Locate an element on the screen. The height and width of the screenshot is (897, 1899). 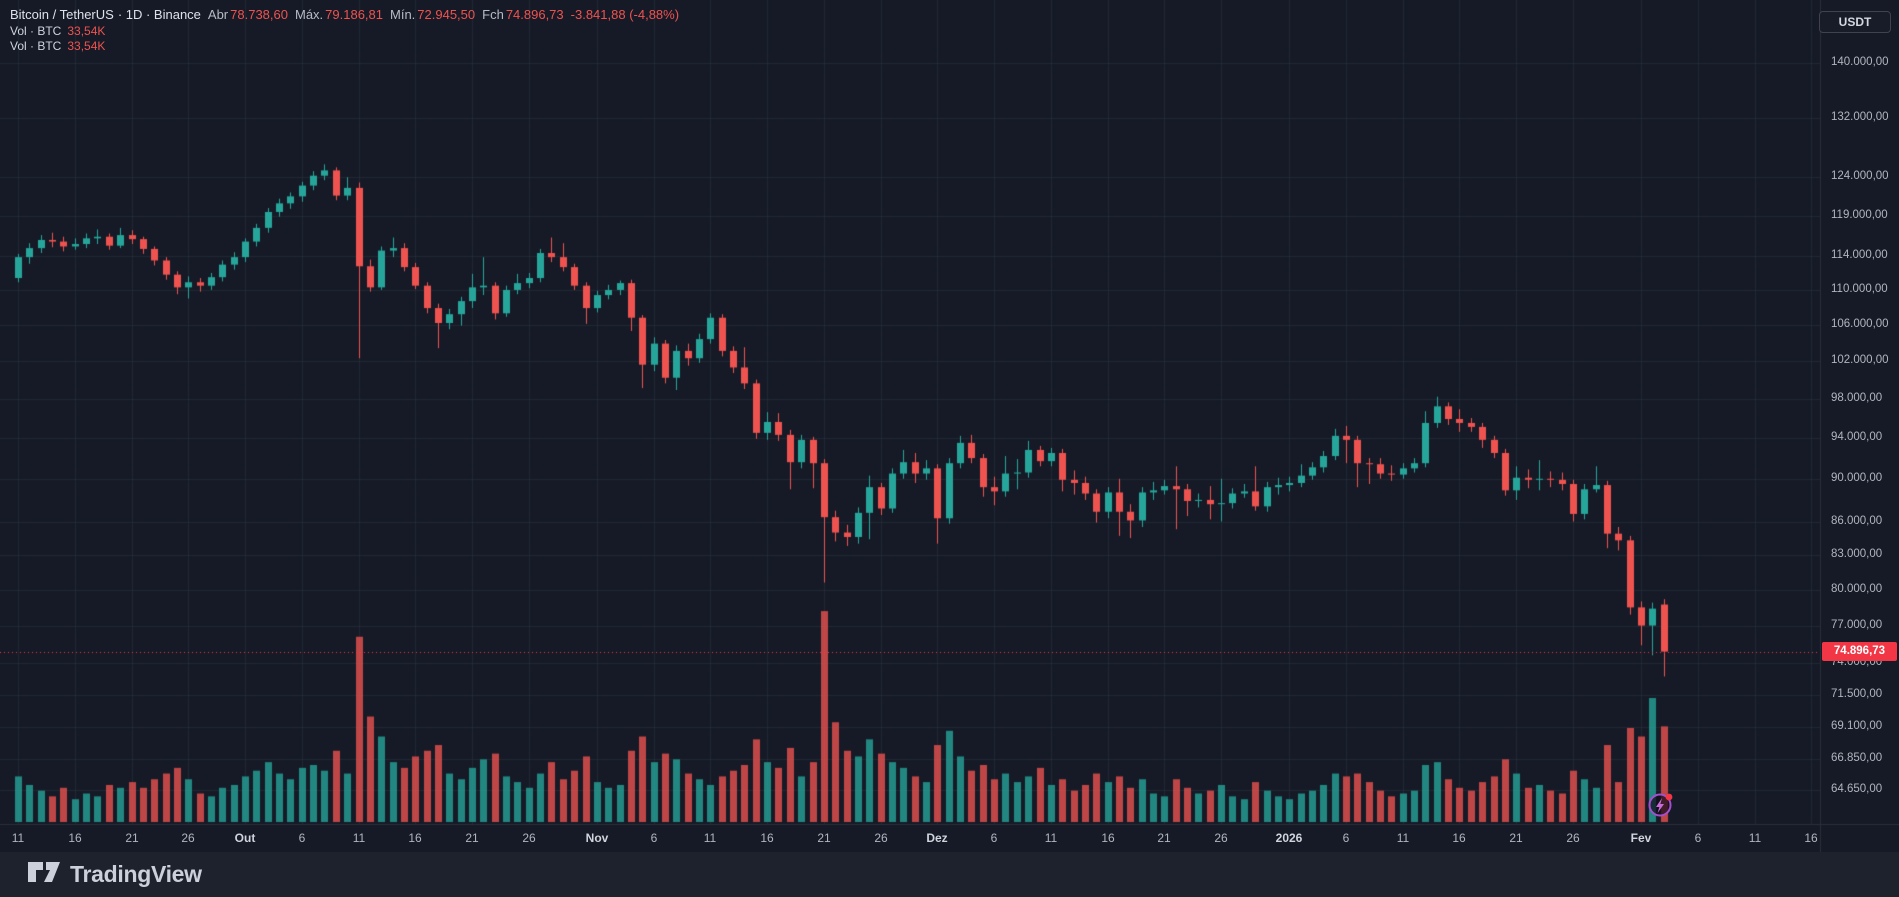
close-value: 74.896,73 is located at coordinates (534, 14).